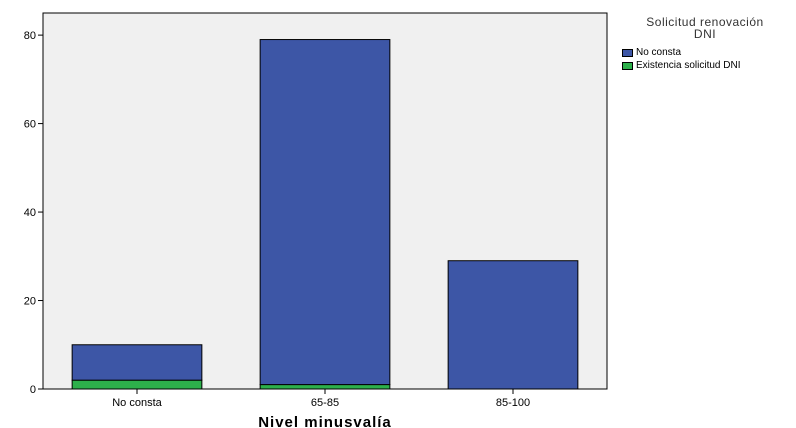  What do you see at coordinates (705, 22) in the screenshot?
I see `legend-title-line-1: Solicitud renovación` at bounding box center [705, 22].